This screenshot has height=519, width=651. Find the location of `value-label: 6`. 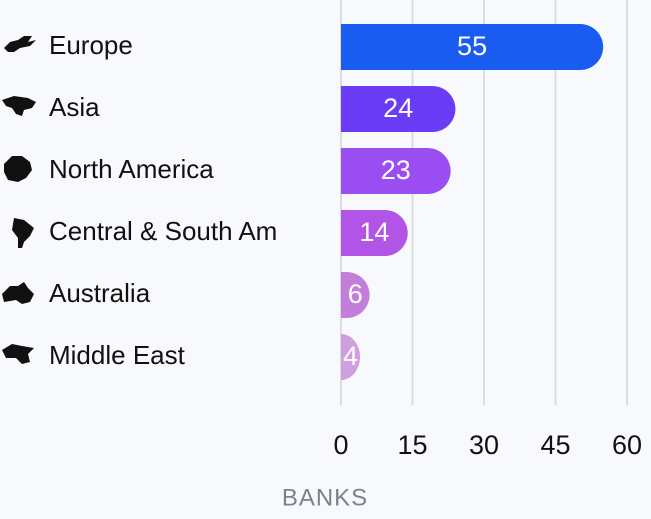

value-label: 6 is located at coordinates (355, 294).